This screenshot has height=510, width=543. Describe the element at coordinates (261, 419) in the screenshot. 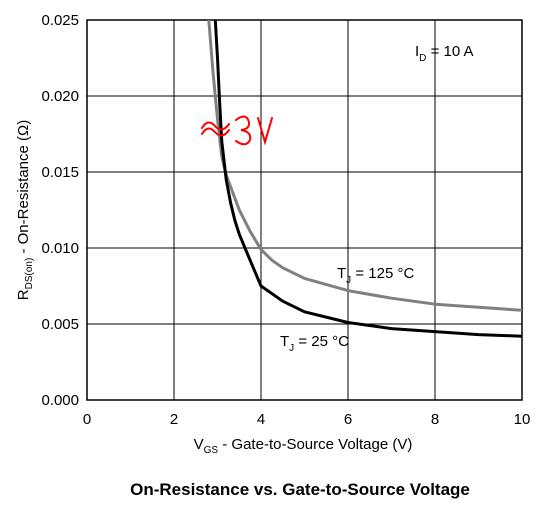

I see `x-tick-label: 4` at that location.